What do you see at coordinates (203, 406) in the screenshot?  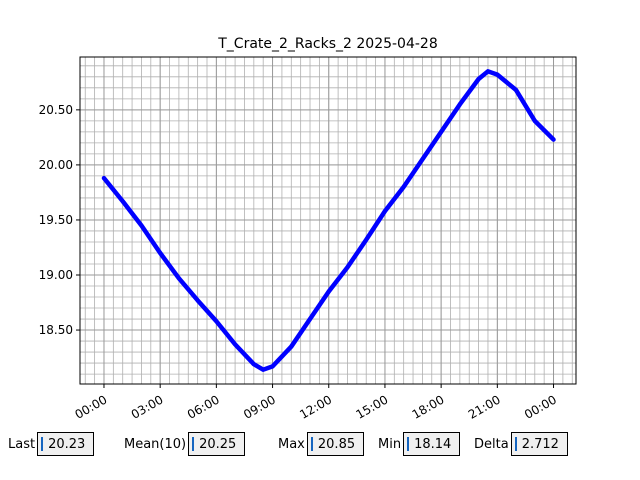 I see `x-tick-label: 06:00` at bounding box center [203, 406].